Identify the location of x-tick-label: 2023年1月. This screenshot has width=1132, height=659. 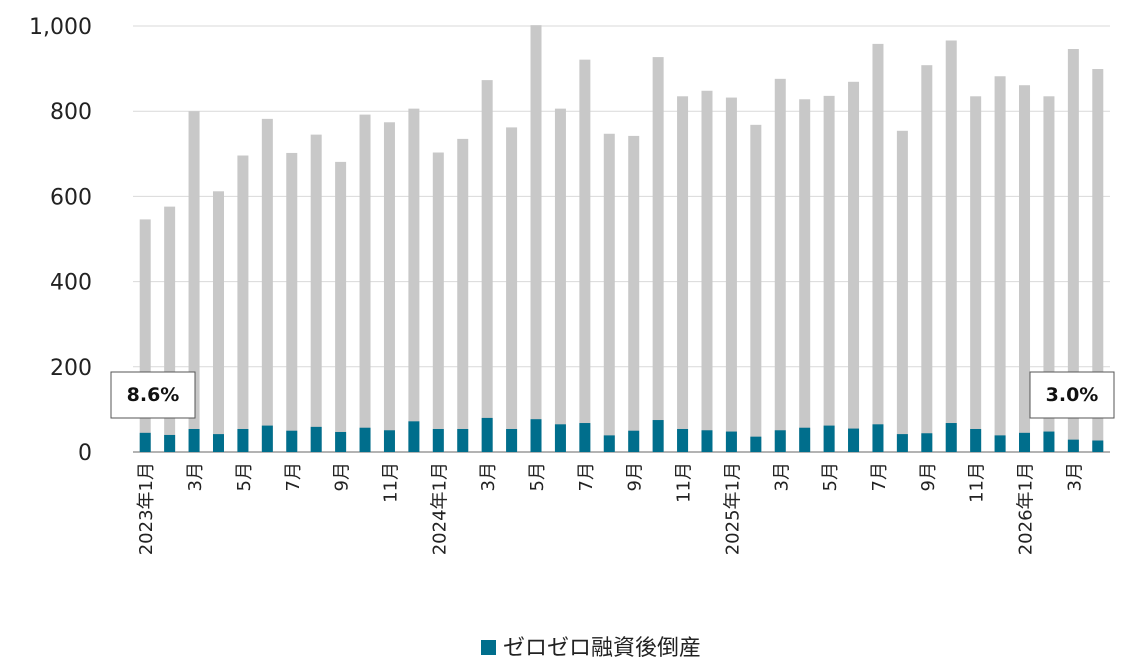
(146, 508).